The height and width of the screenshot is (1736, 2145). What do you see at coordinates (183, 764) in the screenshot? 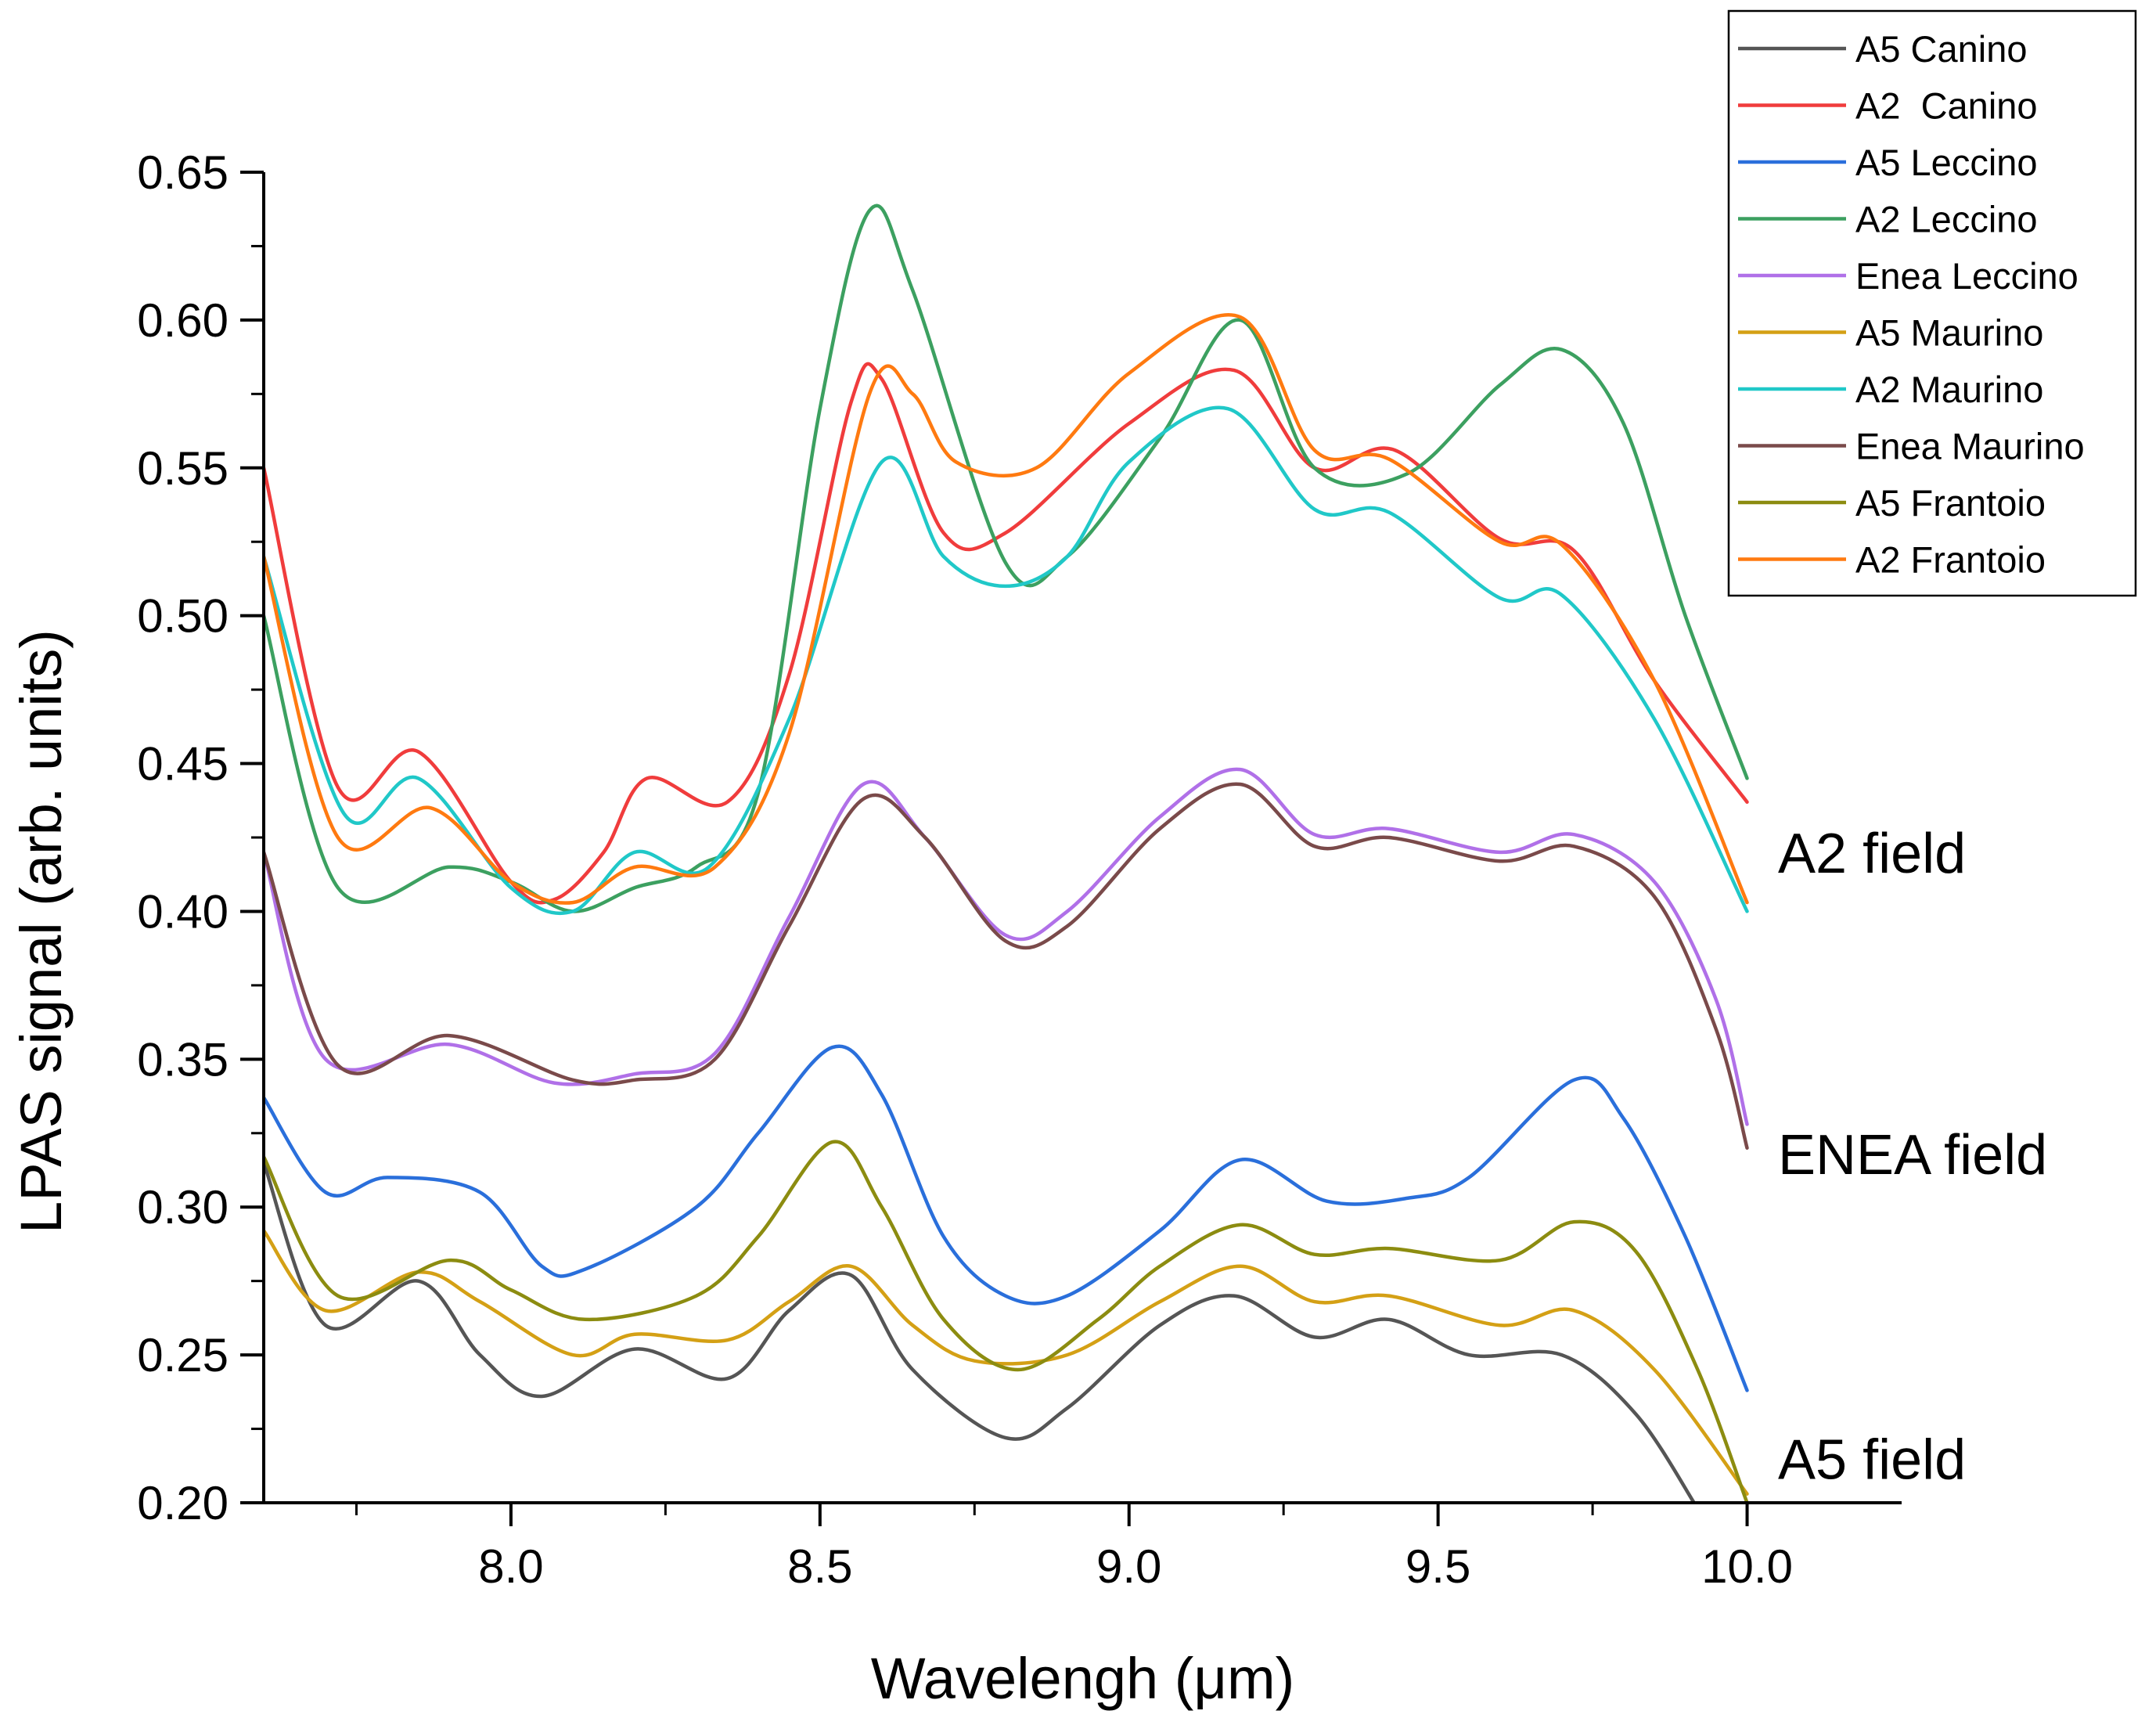
I see `y-tick-label: 0.45` at bounding box center [183, 764].